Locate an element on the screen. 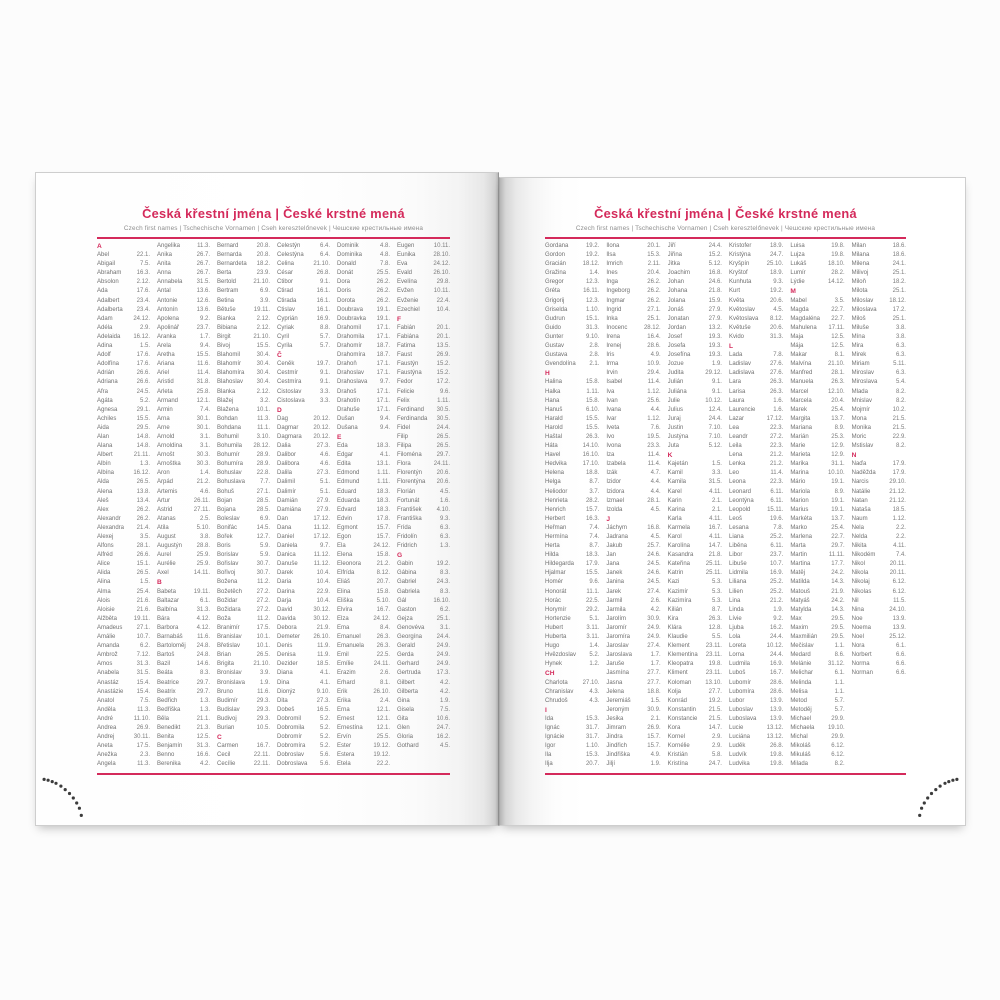  name-day-date: 28.10. is located at coordinates (441, 255).